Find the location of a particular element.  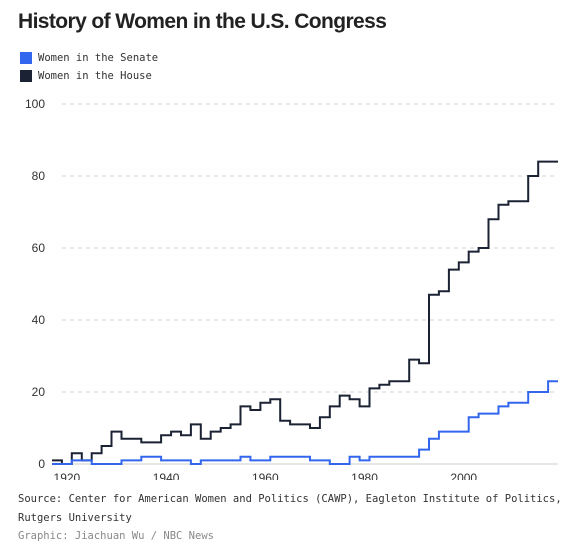

series-line-women-in-the-senate is located at coordinates (305, 422).